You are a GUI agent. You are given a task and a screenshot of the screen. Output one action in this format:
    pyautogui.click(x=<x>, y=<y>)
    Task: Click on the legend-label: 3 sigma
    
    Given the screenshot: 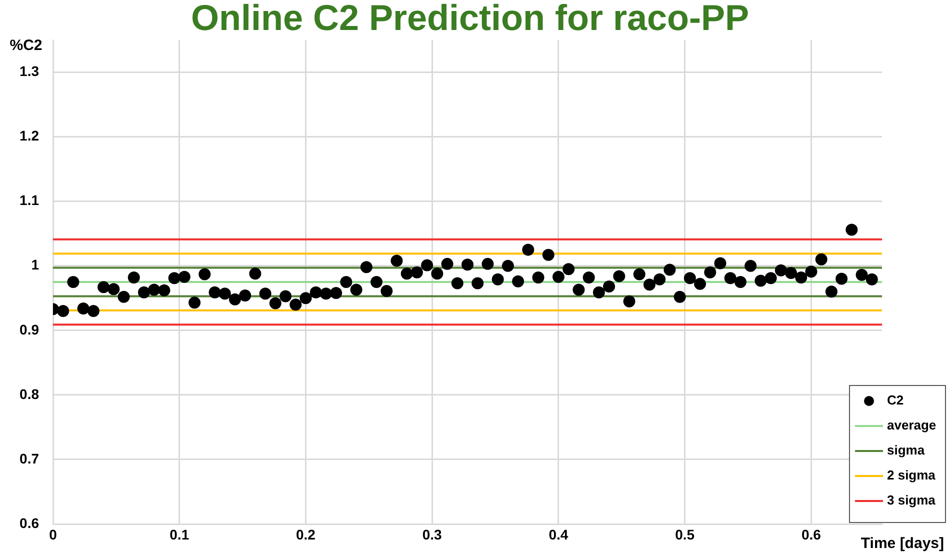 What is the action you would take?
    pyautogui.click(x=911, y=500)
    